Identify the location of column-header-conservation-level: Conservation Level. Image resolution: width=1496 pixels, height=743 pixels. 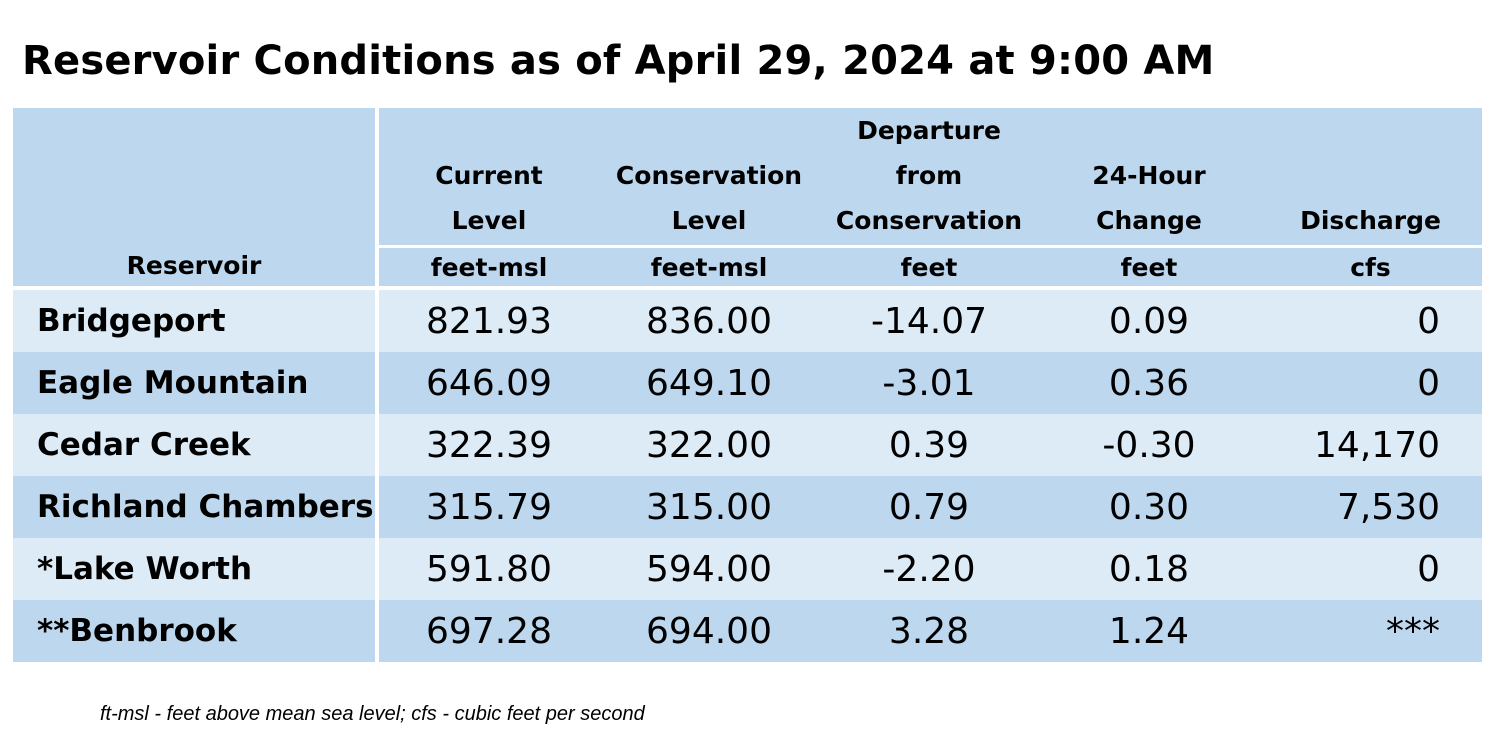
(709, 176).